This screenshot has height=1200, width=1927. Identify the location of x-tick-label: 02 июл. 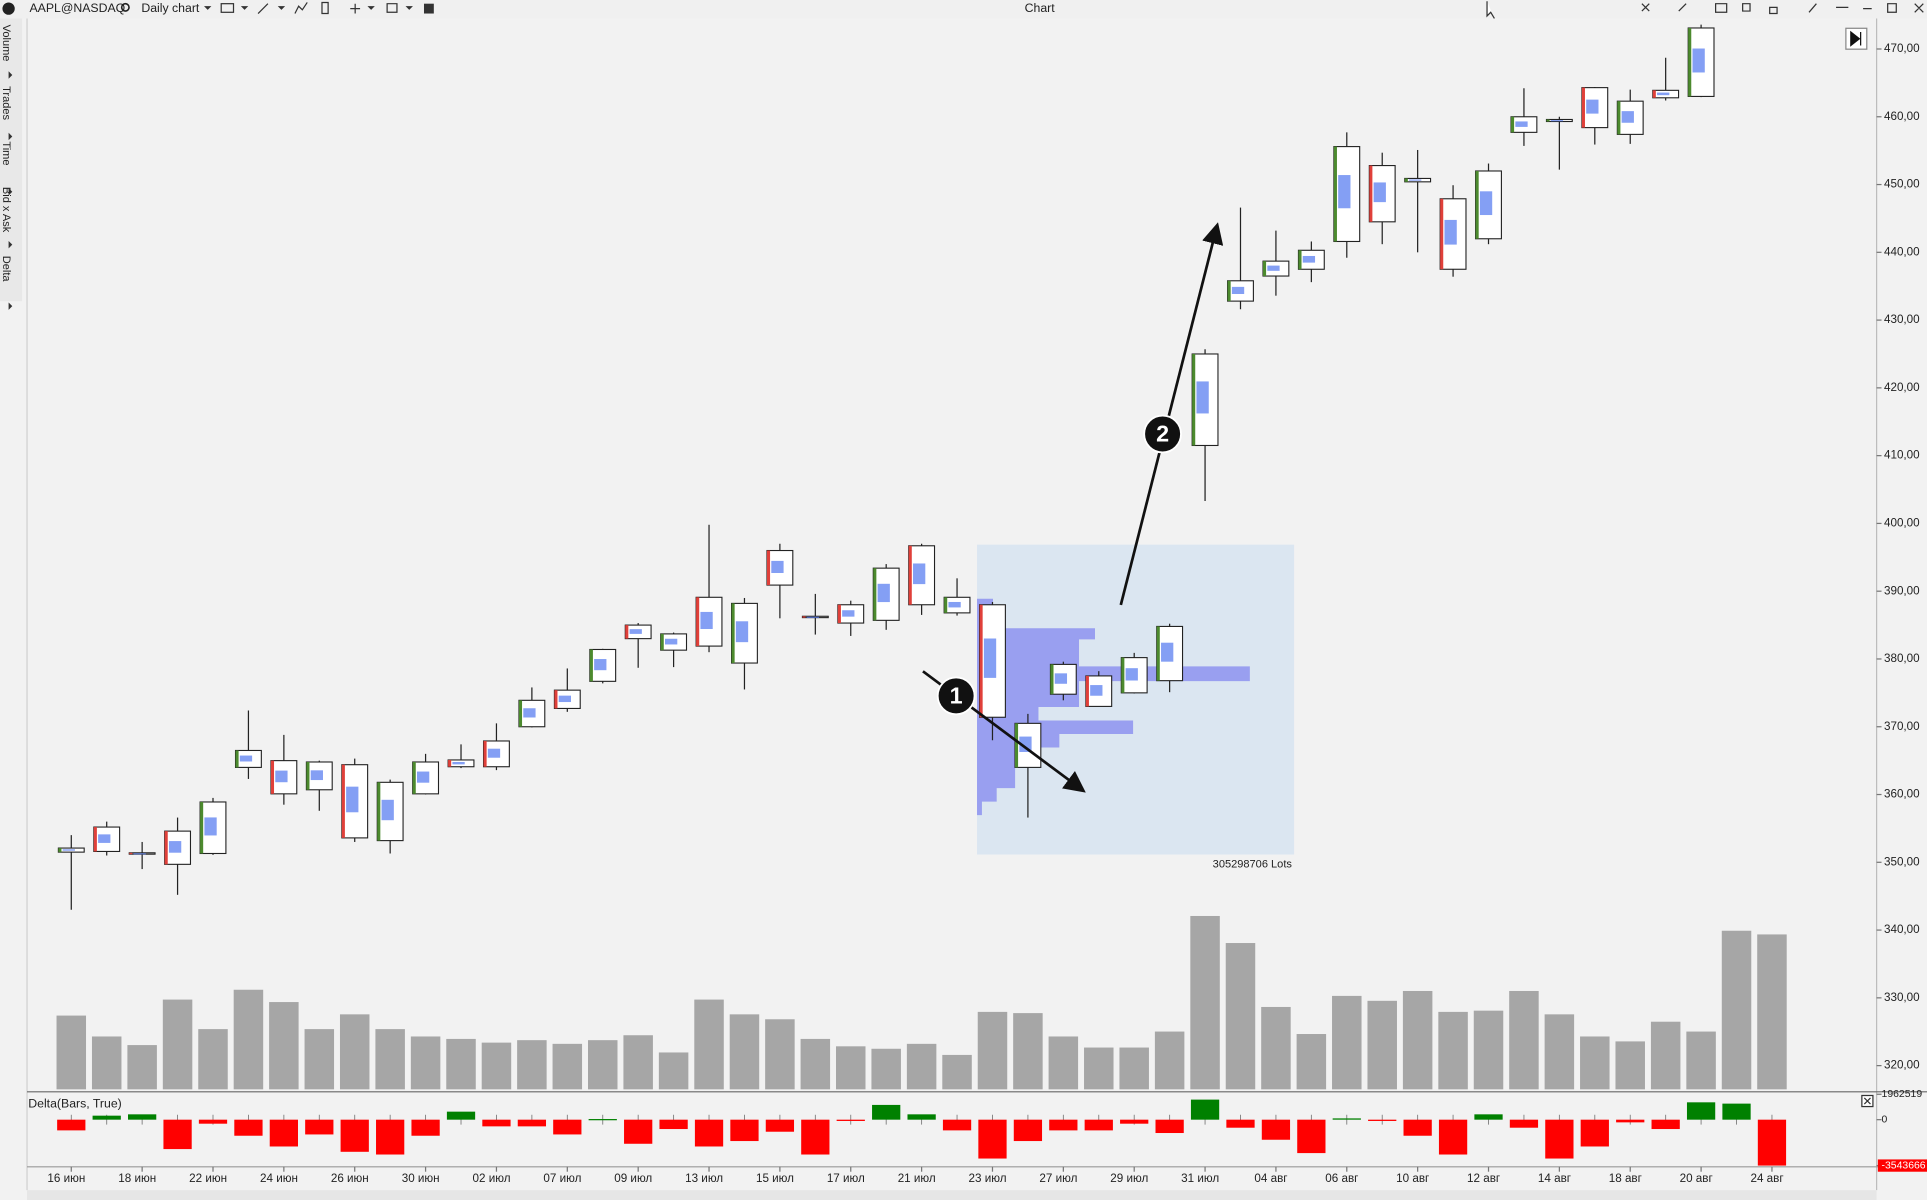
(492, 1178).